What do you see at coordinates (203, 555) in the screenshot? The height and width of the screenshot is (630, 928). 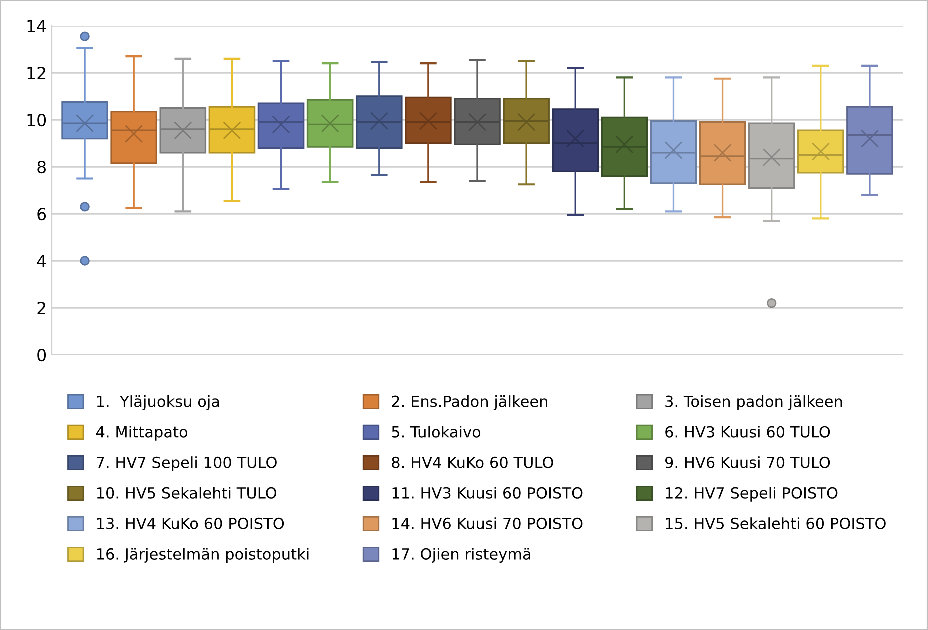 I see `legend-label: 16. Järjestelmän poistoputki` at bounding box center [203, 555].